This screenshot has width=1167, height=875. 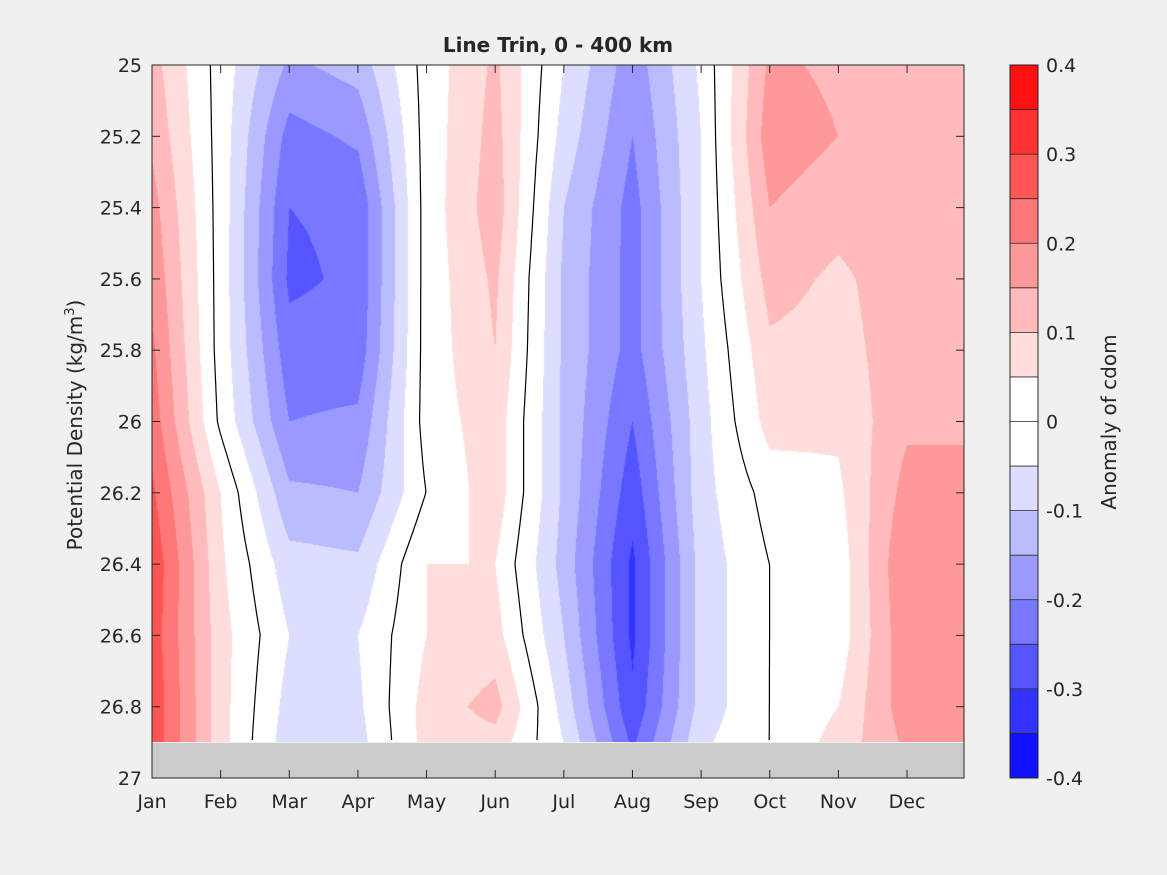 What do you see at coordinates (1061, 66) in the screenshot?
I see `colorbar-tick-label: 0.4` at bounding box center [1061, 66].